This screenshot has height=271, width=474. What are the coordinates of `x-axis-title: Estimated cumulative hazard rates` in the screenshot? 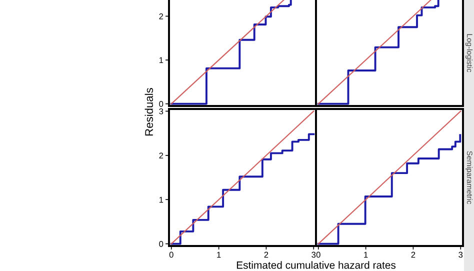 It's located at (316, 265).